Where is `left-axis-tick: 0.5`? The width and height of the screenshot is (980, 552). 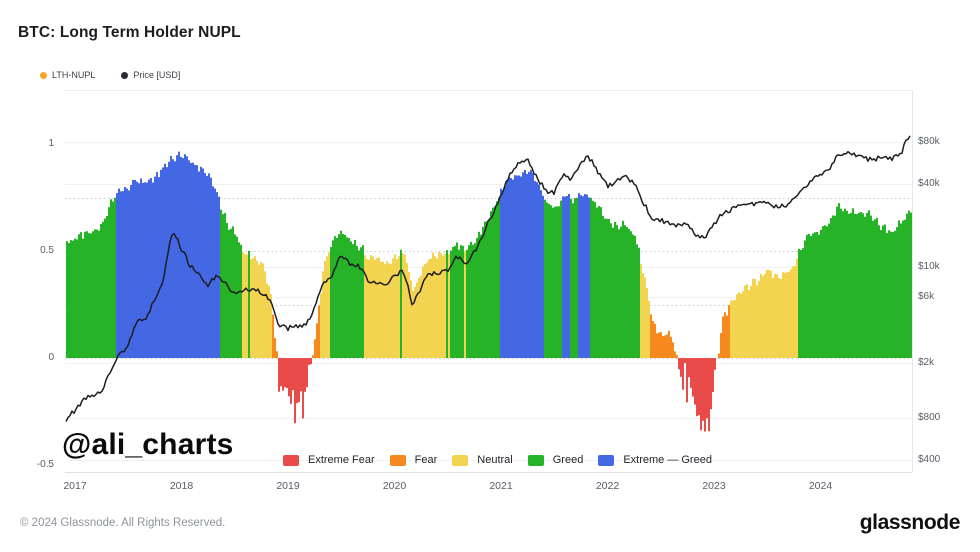
left-axis-tick: 0.5 is located at coordinates (47, 250).